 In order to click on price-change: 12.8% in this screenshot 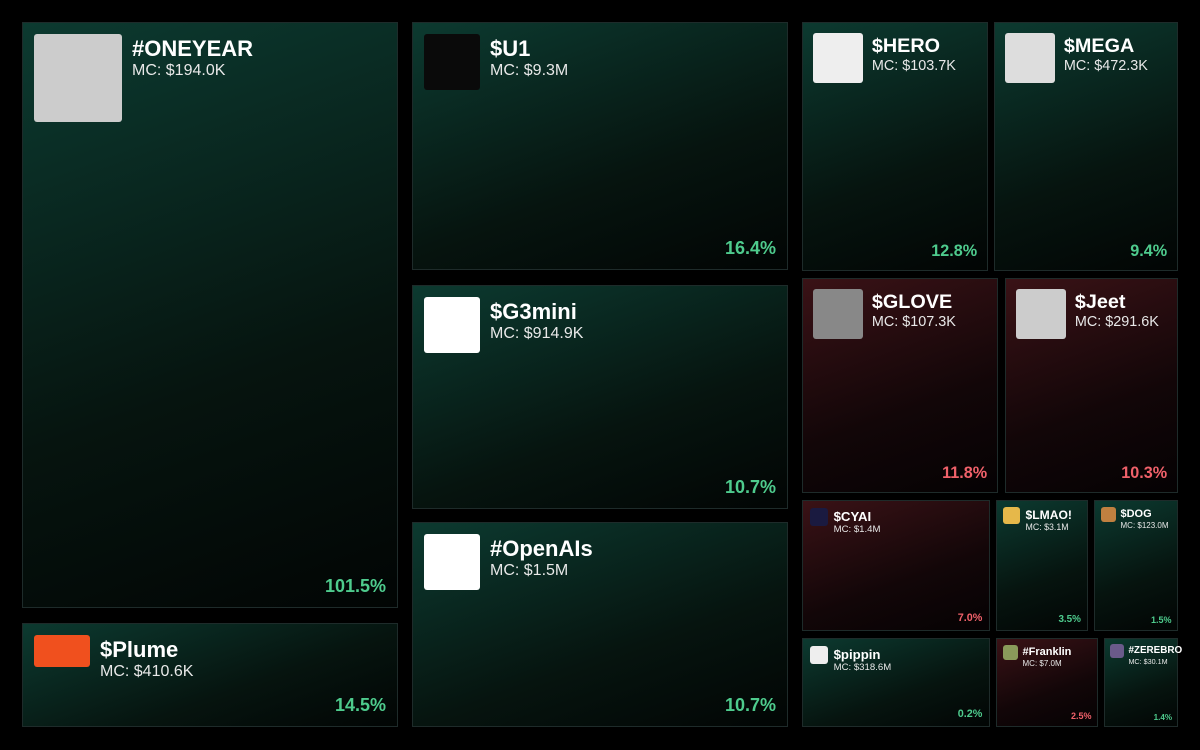, I will do `click(954, 251)`.